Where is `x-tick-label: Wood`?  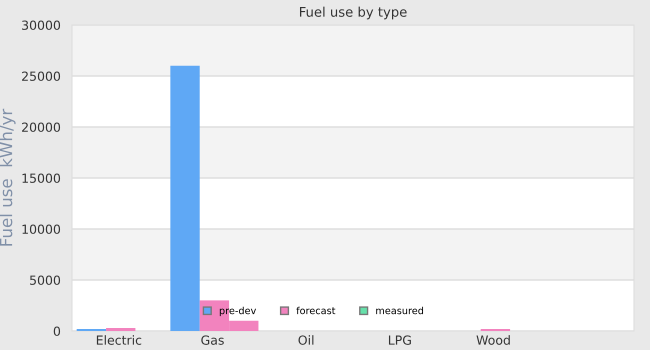
x-tick-label: Wood is located at coordinates (493, 340).